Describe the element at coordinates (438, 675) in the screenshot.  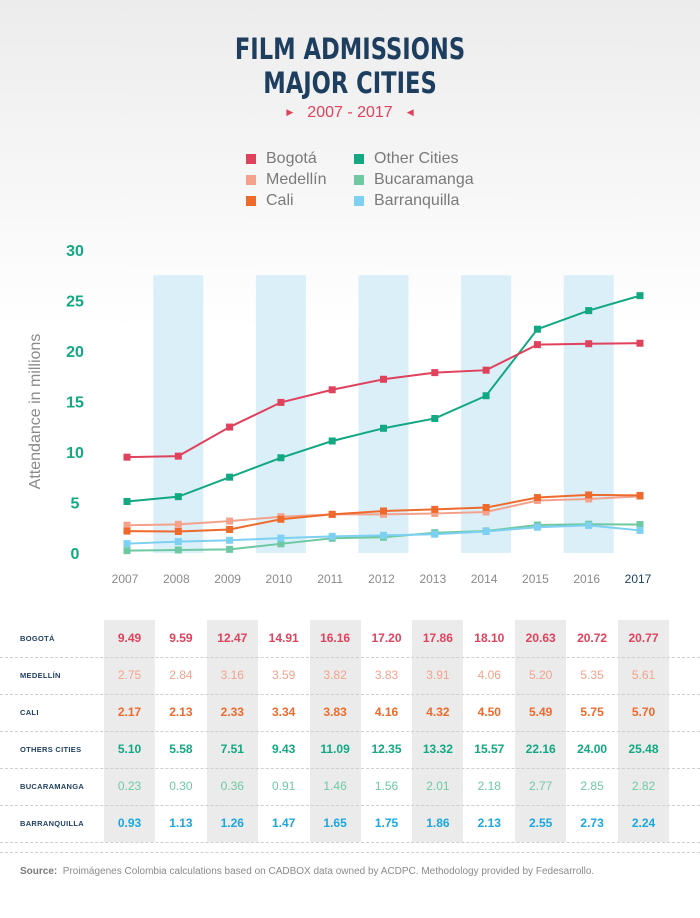
I see `table-cell: 3.91` at that location.